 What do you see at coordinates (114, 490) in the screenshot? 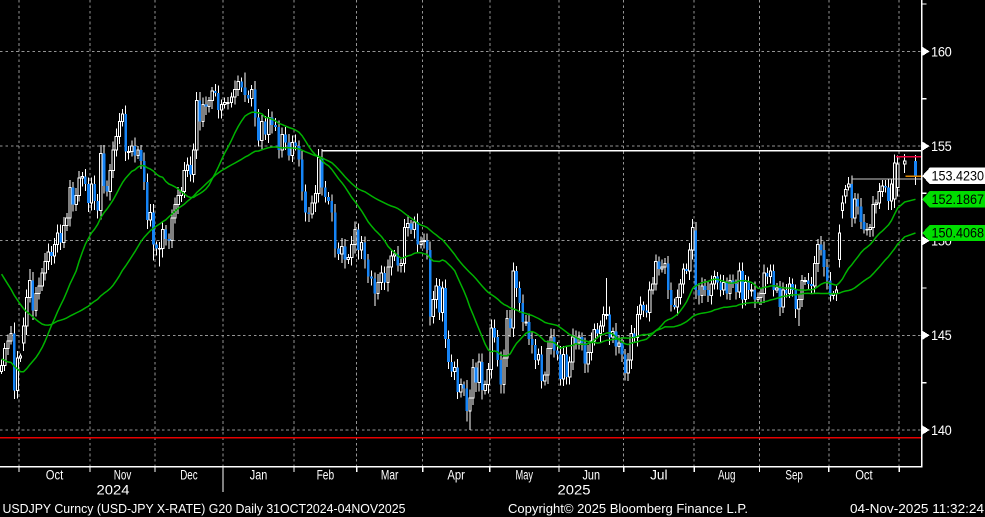
I see `svg-text: 2024` at bounding box center [114, 490].